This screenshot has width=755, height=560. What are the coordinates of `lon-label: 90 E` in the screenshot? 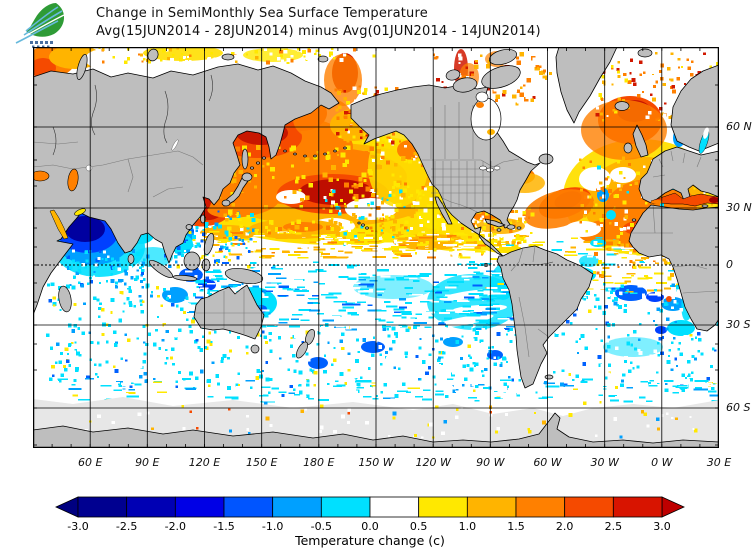 It's located at (147, 462).